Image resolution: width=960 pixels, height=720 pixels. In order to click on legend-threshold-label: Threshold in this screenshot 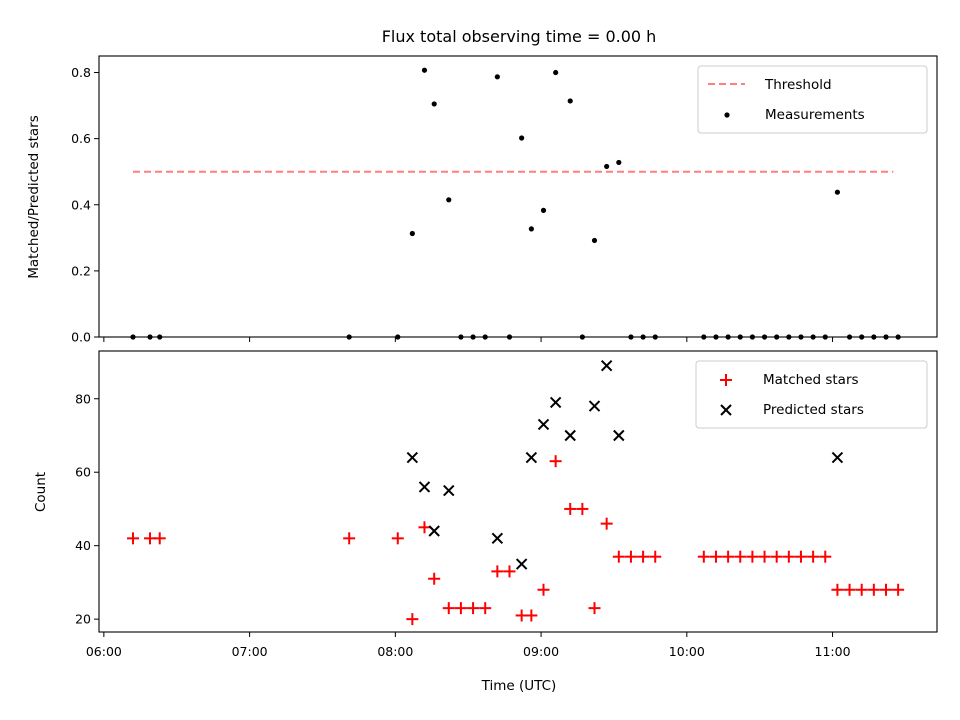, I will do `click(798, 85)`.